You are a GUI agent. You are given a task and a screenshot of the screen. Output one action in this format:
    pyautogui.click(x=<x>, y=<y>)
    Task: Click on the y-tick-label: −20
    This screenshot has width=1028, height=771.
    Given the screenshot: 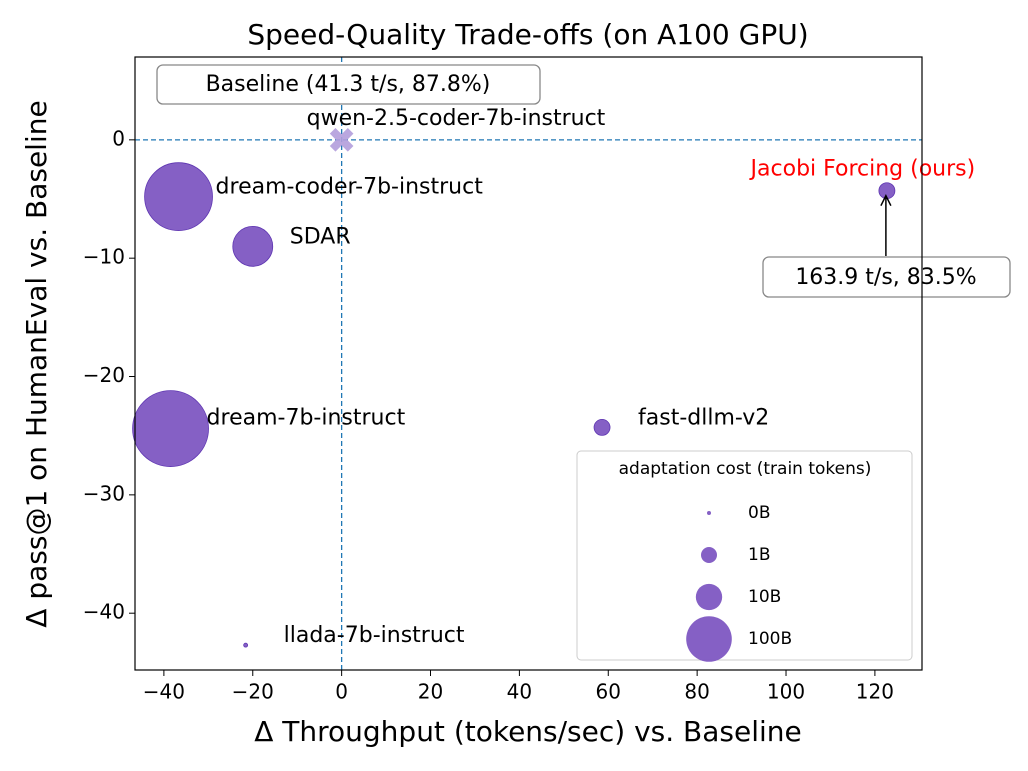 What is the action you would take?
    pyautogui.click(x=104, y=375)
    